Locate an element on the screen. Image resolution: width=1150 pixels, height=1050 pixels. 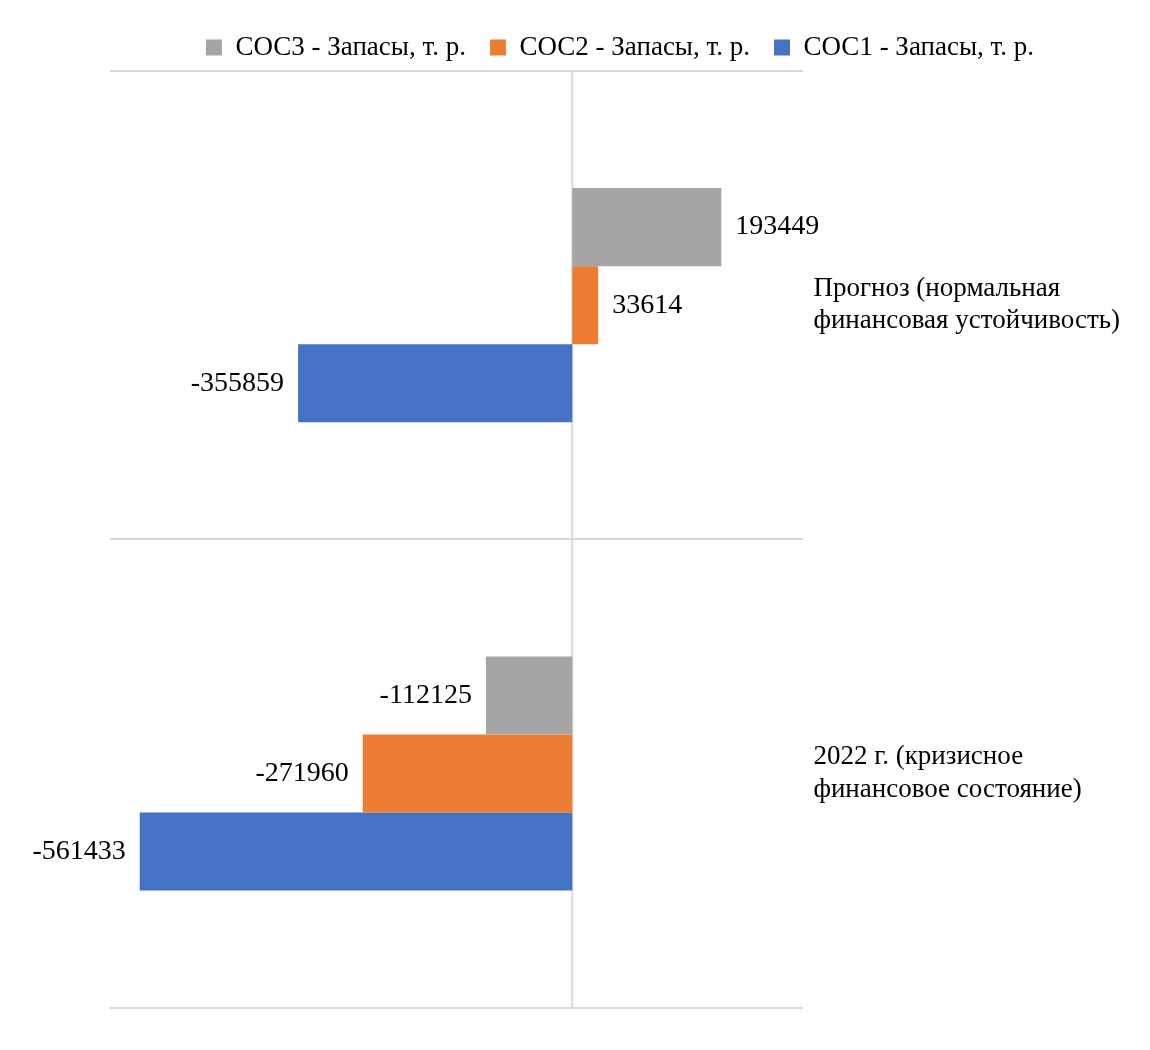
data-label: 193449 is located at coordinates (777, 225).